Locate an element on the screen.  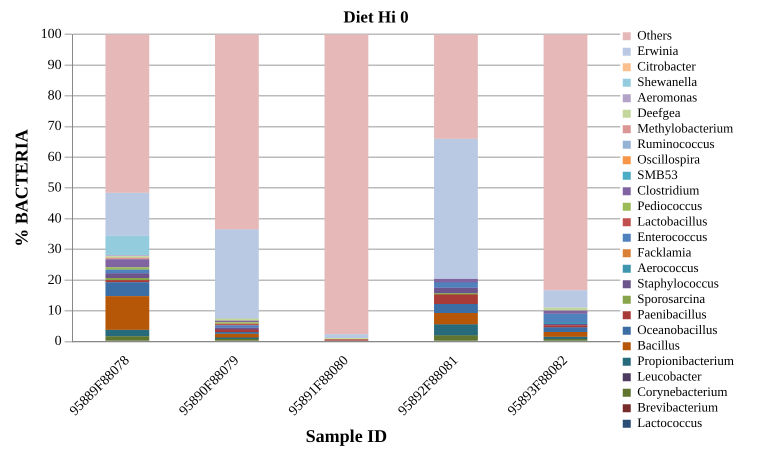
legend-label: Methylobacterium is located at coordinates (685, 128).